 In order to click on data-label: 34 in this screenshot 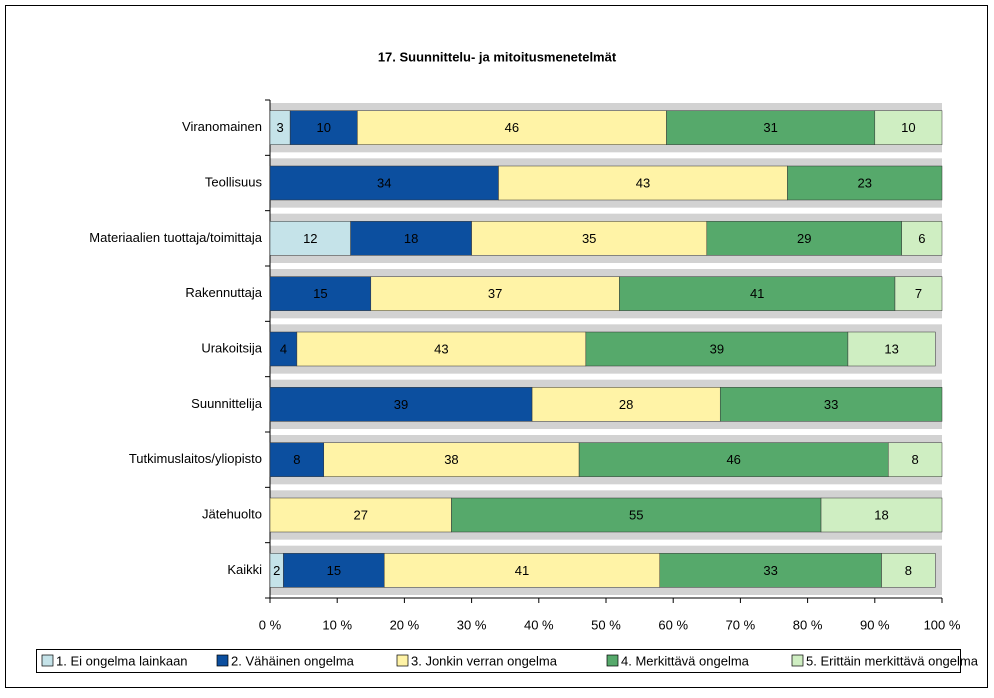, I will do `click(384, 182)`.